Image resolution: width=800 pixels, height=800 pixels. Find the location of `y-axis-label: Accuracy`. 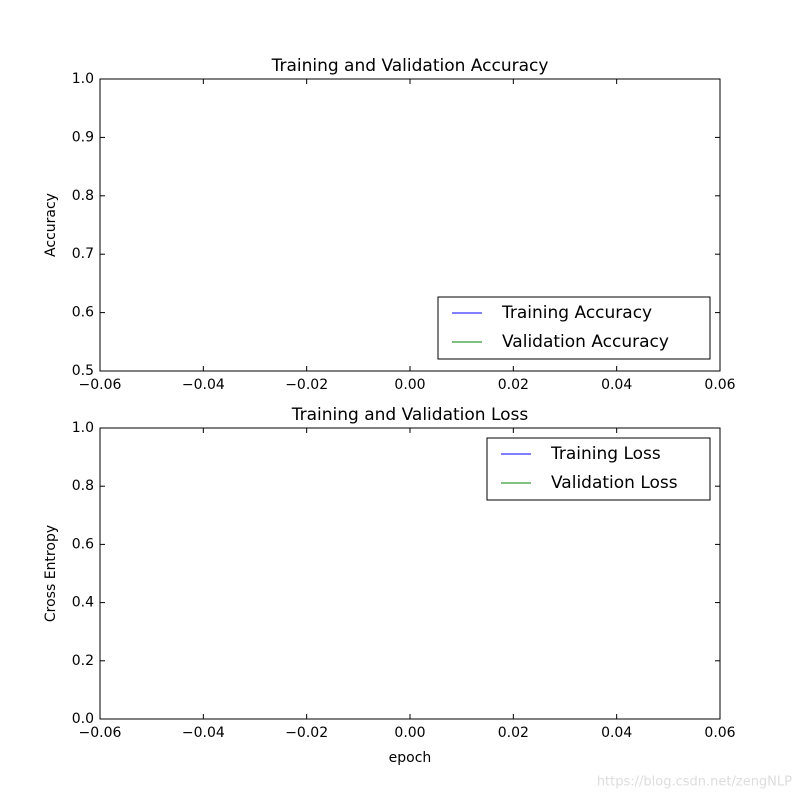

y-axis-label: Accuracy is located at coordinates (51, 225).